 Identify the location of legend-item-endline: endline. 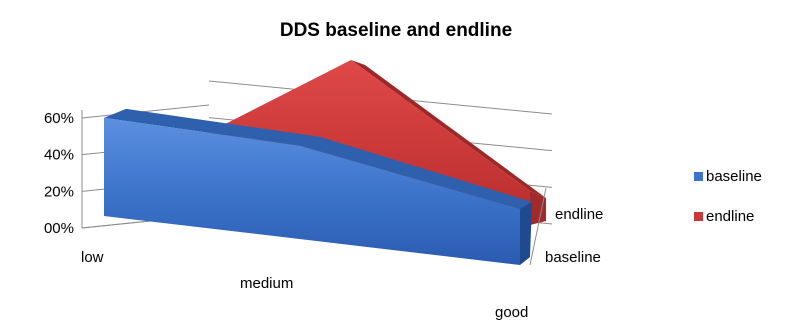
(728, 216).